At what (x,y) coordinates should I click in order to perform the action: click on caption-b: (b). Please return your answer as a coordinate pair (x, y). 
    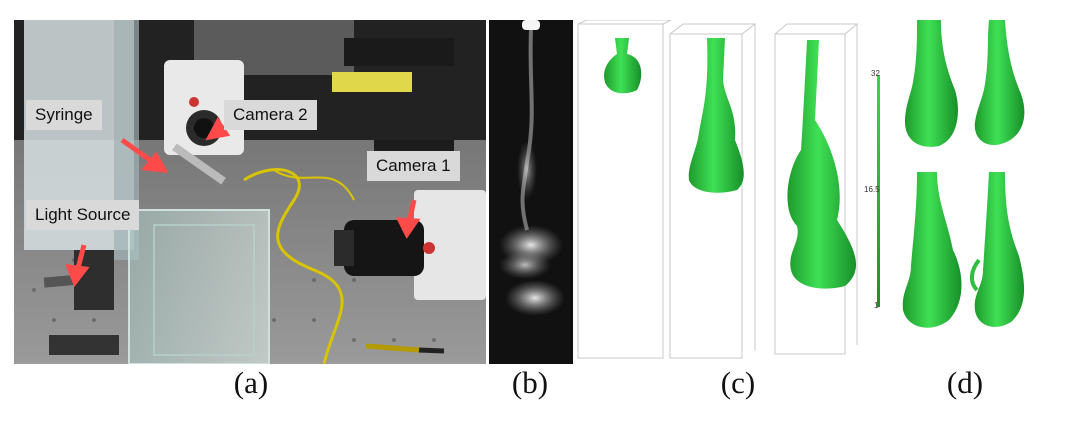
    Looking at the image, I should click on (530, 382).